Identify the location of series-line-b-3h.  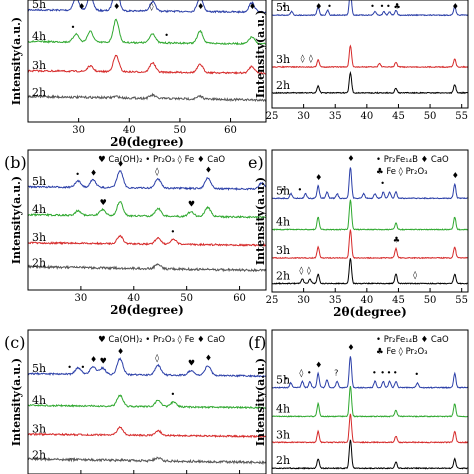
(147, 240).